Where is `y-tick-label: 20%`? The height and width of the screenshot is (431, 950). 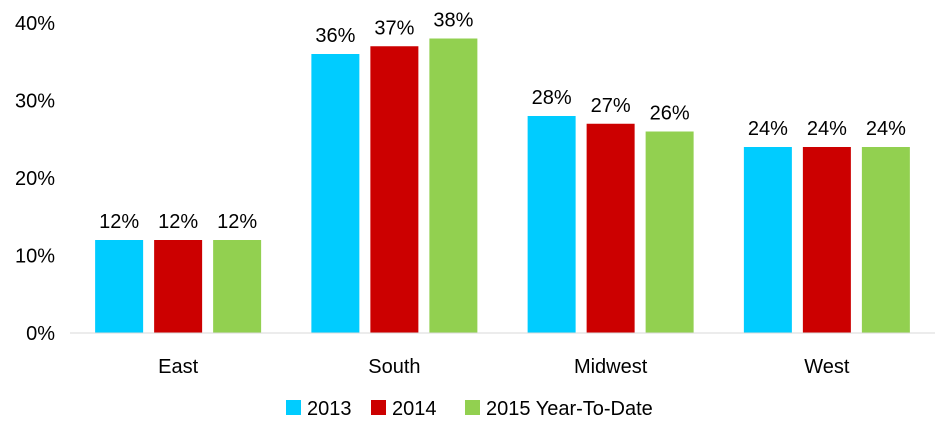
y-tick-label: 20% is located at coordinates (35, 179).